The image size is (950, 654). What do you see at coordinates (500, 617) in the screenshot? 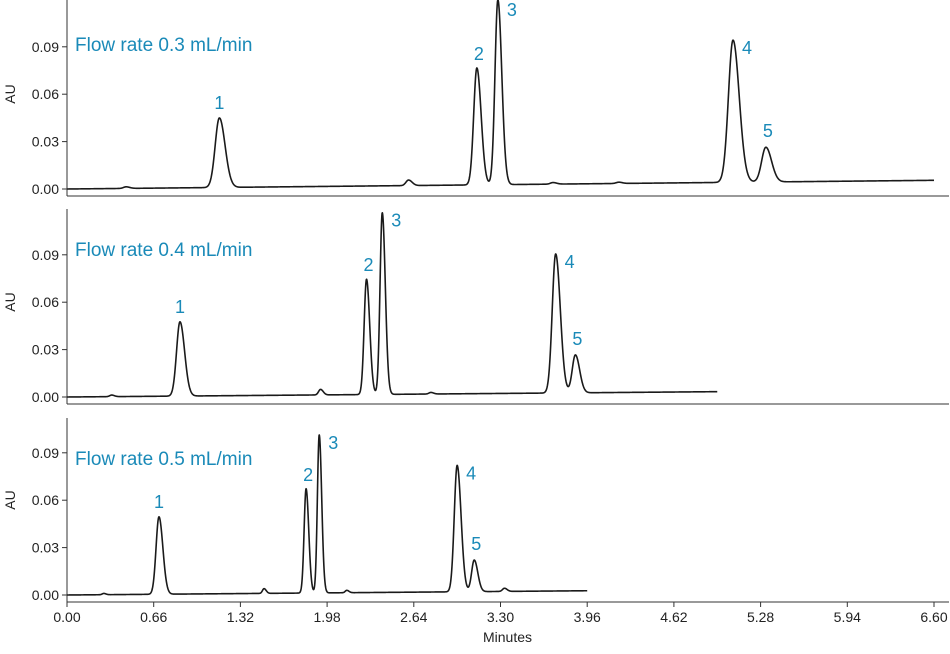
I see `x-tick-label: 3.30` at bounding box center [500, 617].